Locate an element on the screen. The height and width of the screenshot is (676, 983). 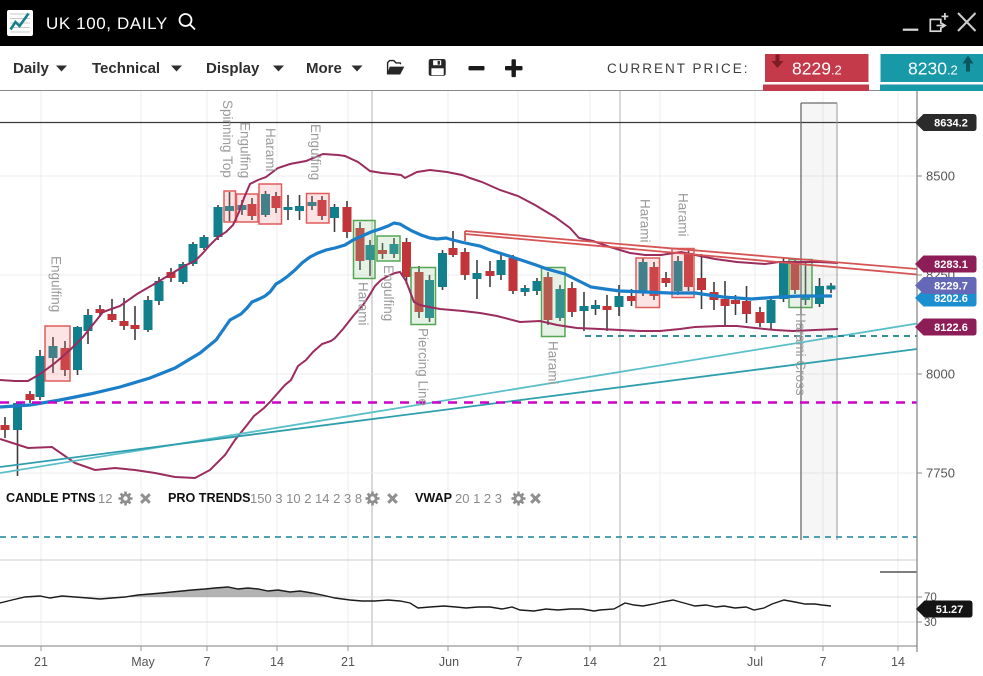
svg-text: 8230.2 is located at coordinates (933, 69).